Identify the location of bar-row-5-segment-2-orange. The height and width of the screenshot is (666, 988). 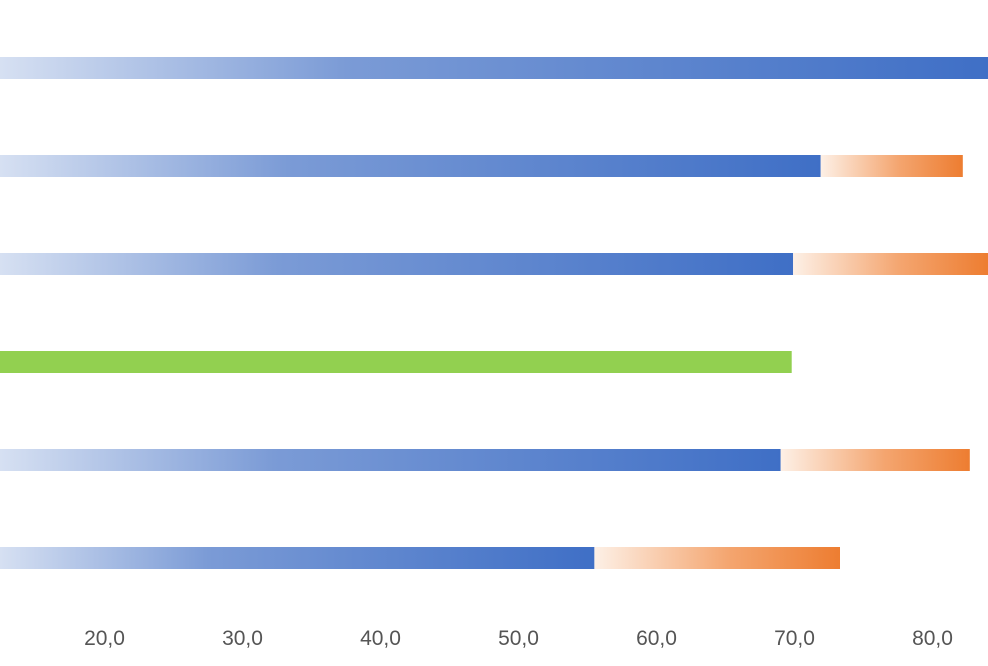
(875, 460).